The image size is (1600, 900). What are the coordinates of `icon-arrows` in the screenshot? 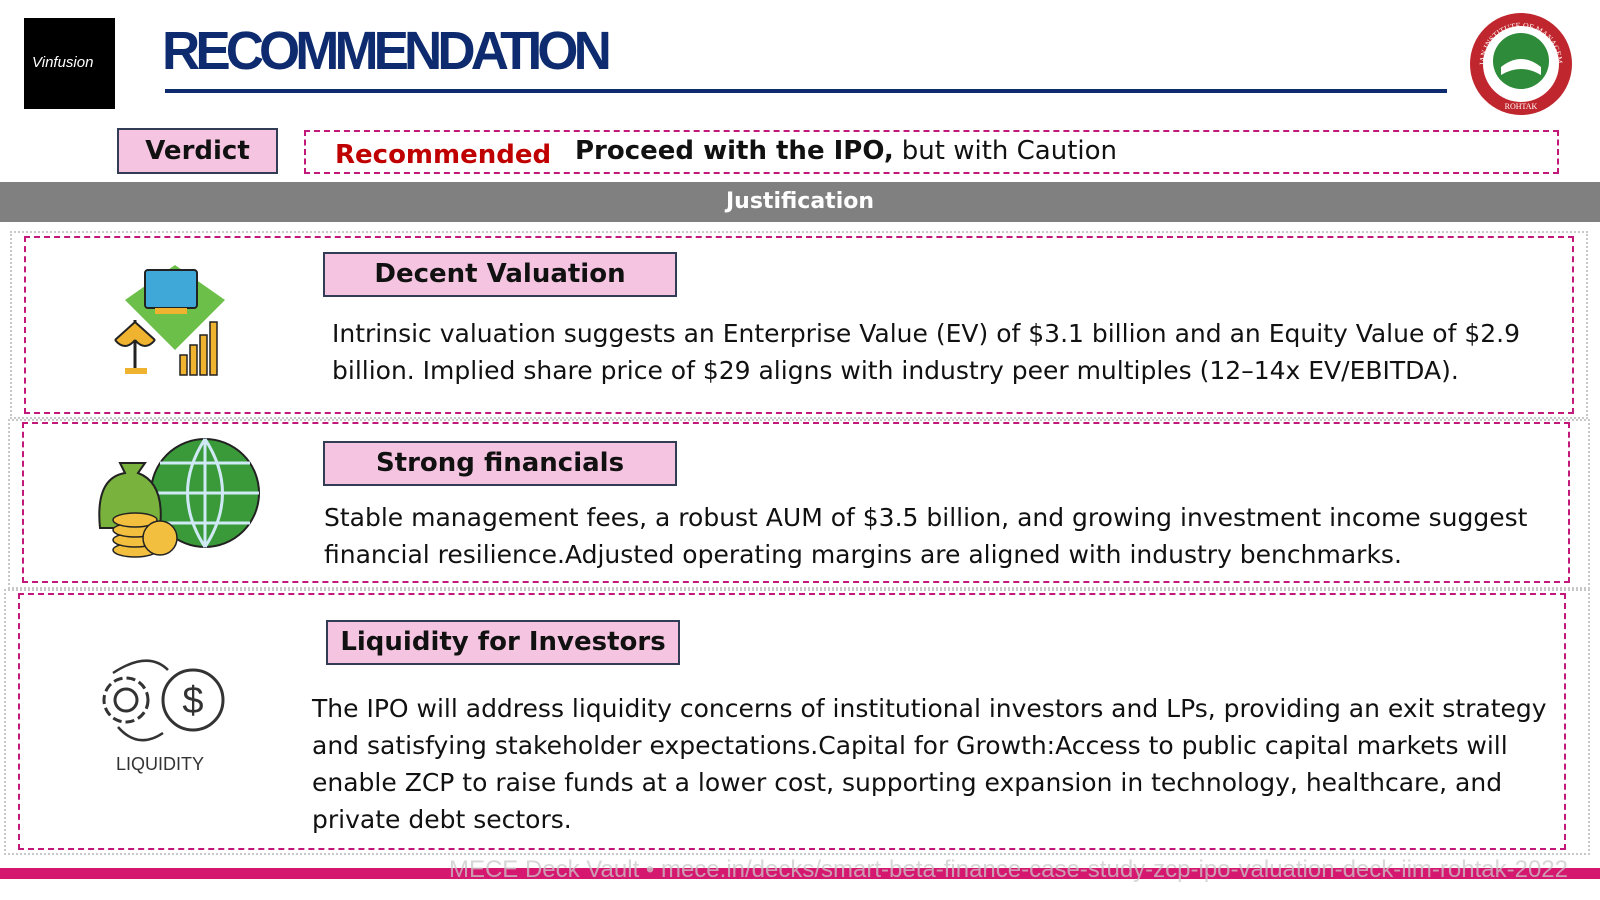 It's located at (140, 700).